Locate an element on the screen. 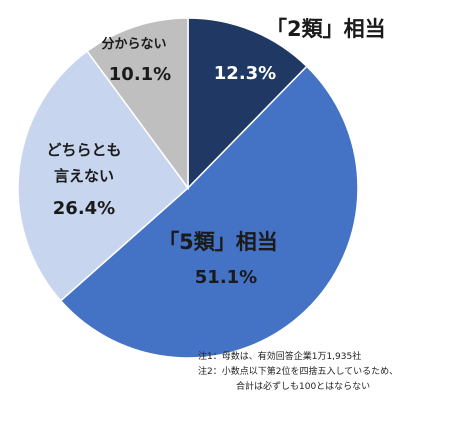 The image size is (450, 430). footnote-1: 注1：母数は、有効回答企業1万1,935社 is located at coordinates (280, 357).